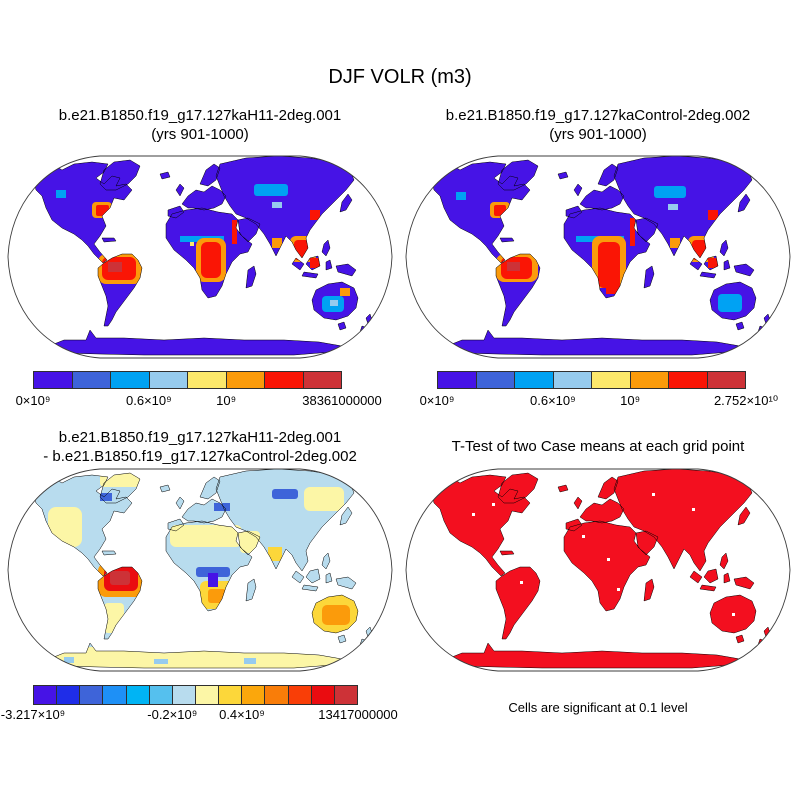 This screenshot has height=800, width=800. Describe the element at coordinates (199, 716) in the screenshot. I see `colorbar-labels: -3.217×10⁹ -0.2×10⁹ 0.4×10⁹ 13417000000` at that location.